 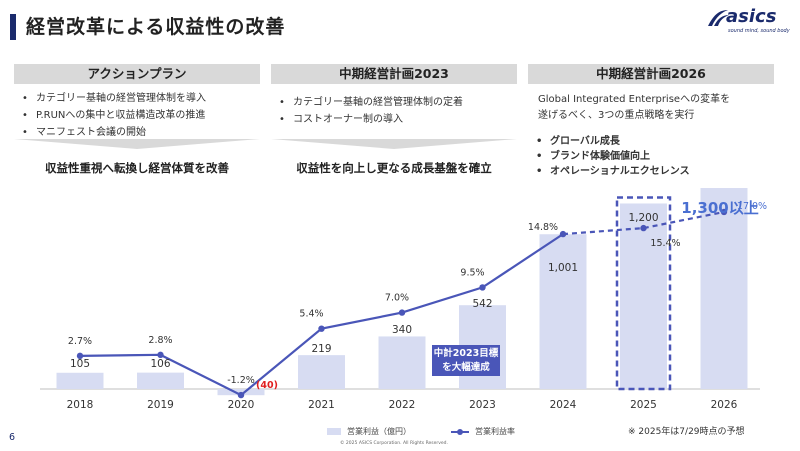 I want to click on page-title: 経営改革による収益性の改善, so click(x=156, y=27).